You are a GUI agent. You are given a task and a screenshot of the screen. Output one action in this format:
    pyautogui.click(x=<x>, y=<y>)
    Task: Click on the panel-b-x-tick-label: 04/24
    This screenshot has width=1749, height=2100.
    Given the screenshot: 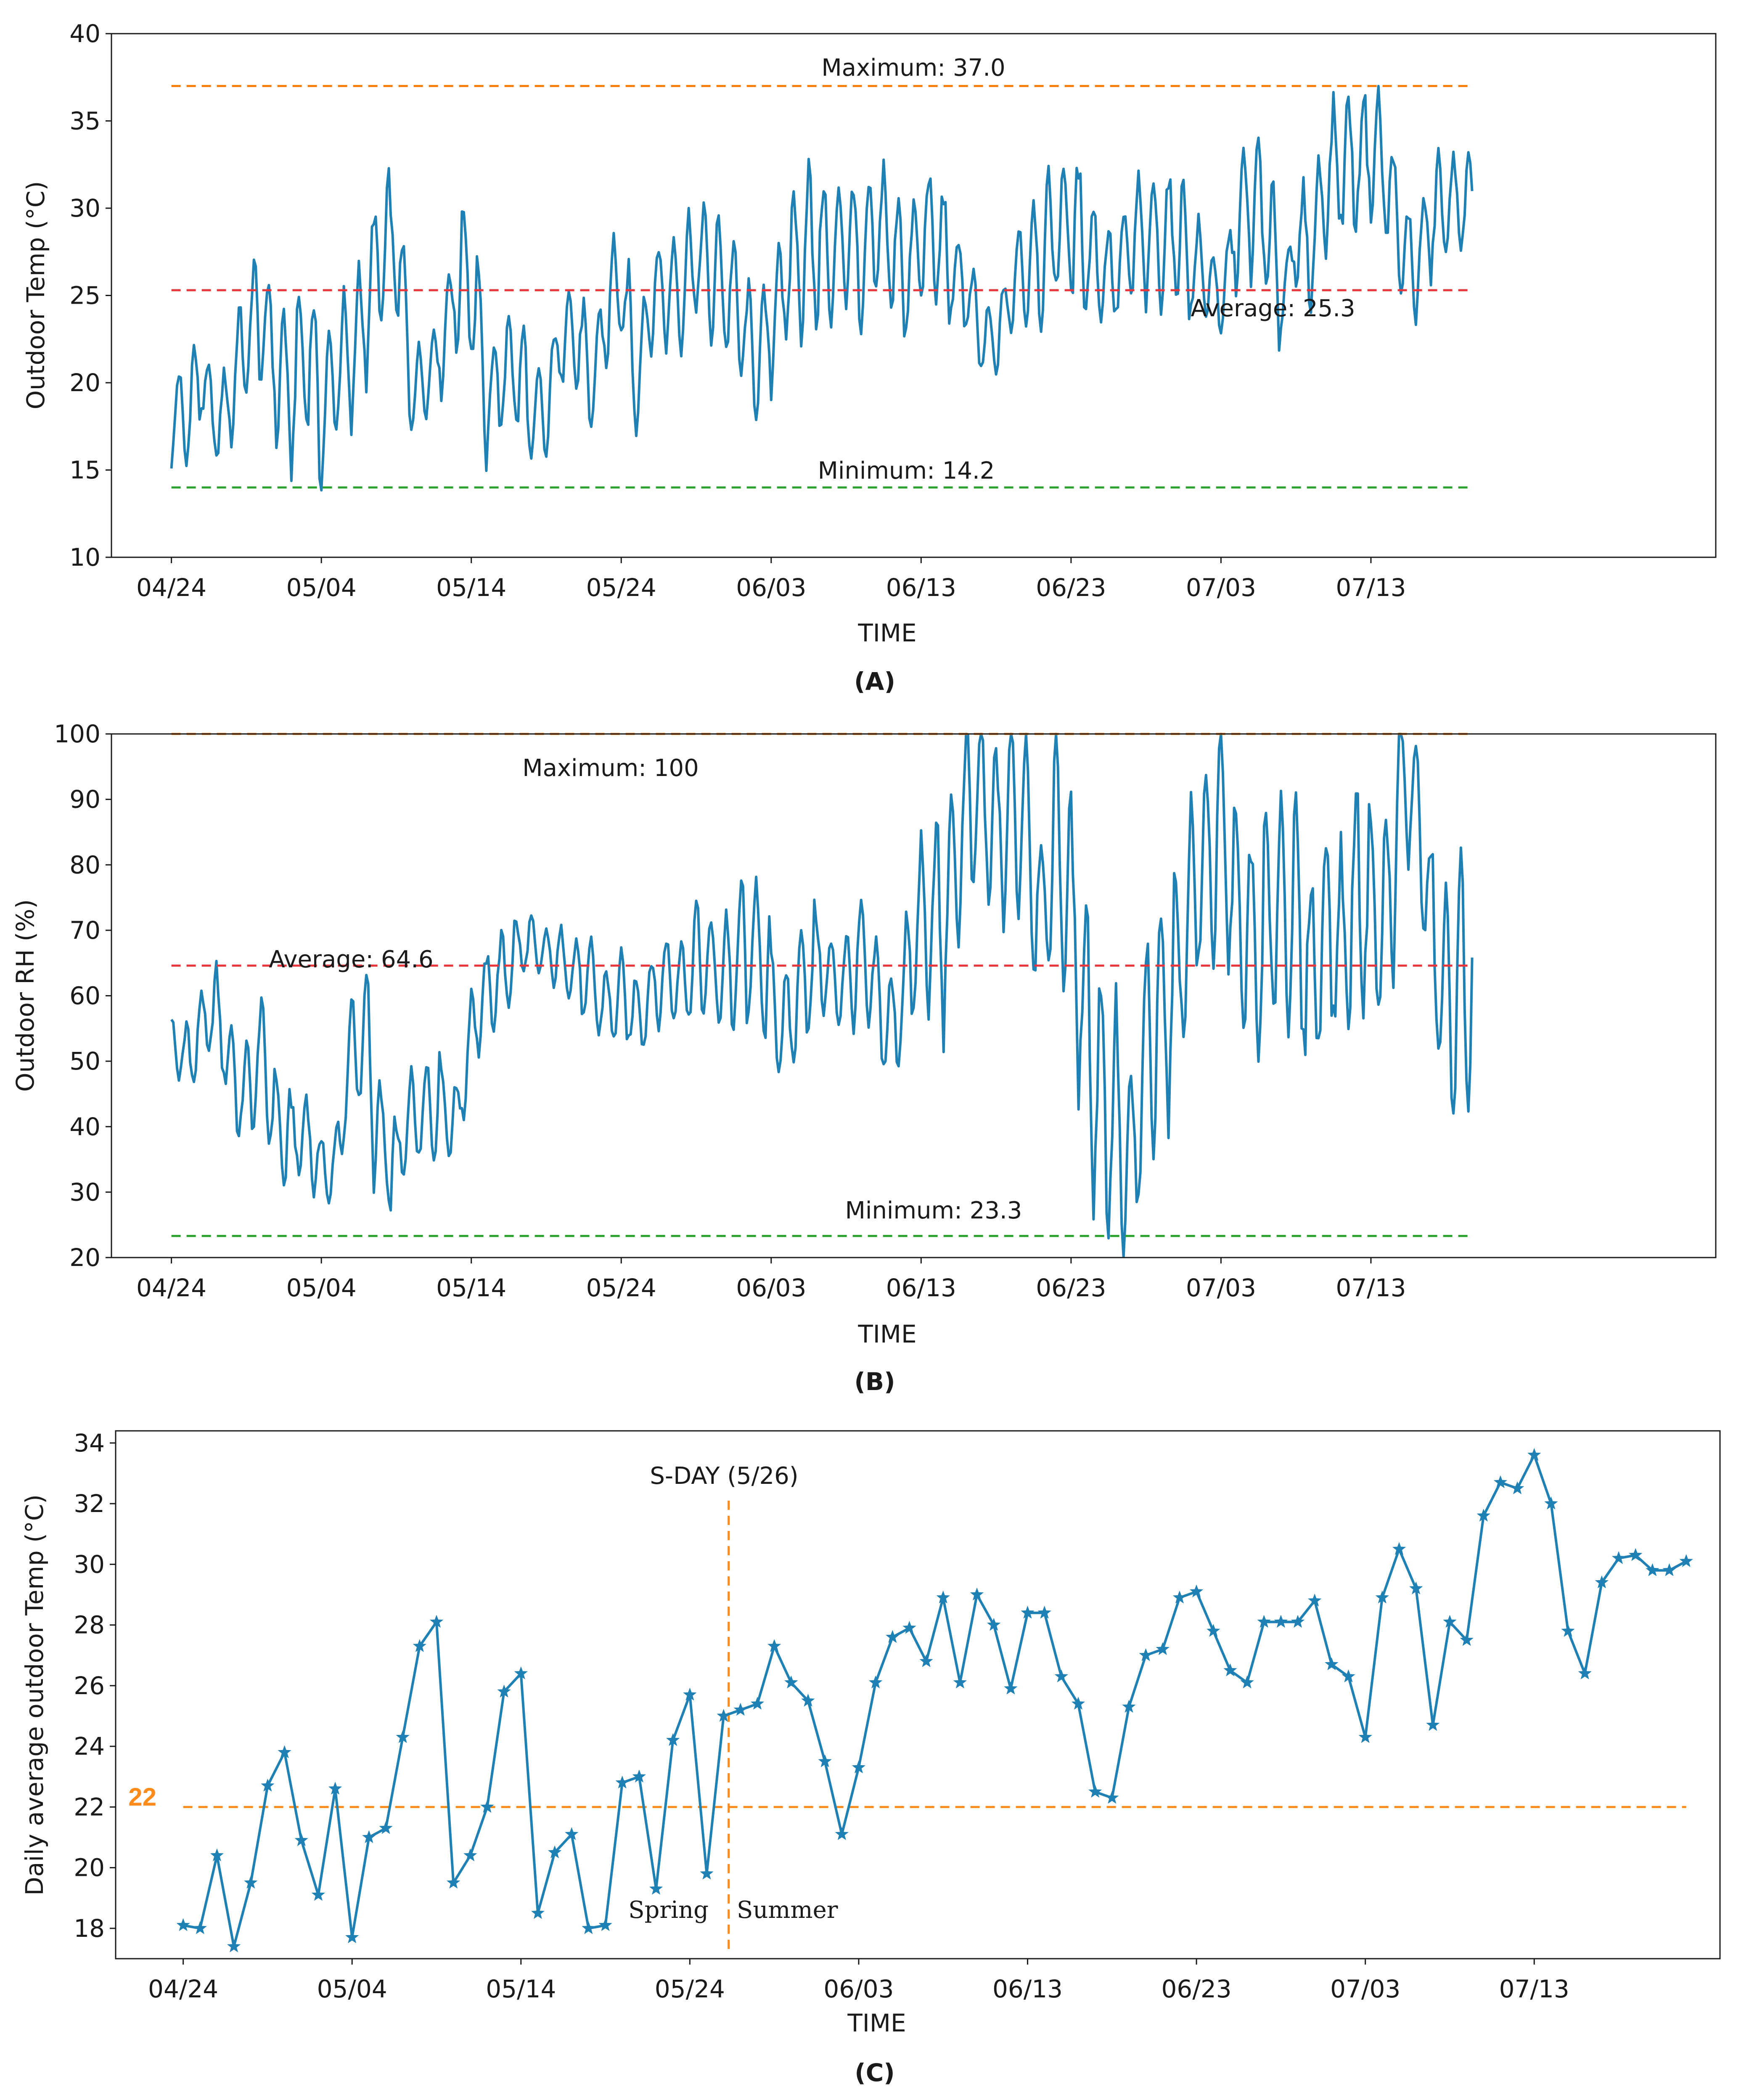 What is the action you would take?
    pyautogui.click(x=171, y=1288)
    